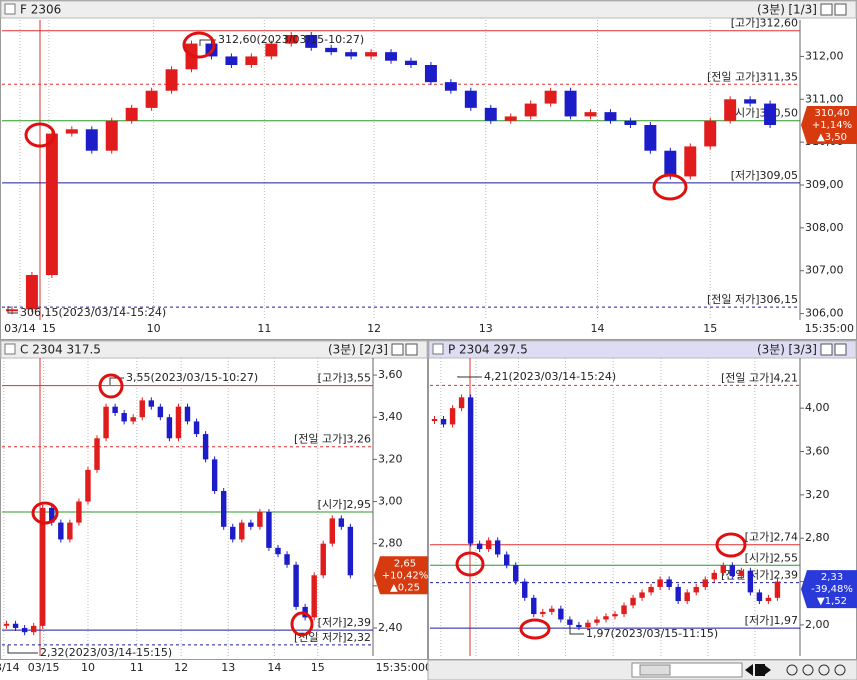  I want to click on zoom-reset, so click(824, 670).